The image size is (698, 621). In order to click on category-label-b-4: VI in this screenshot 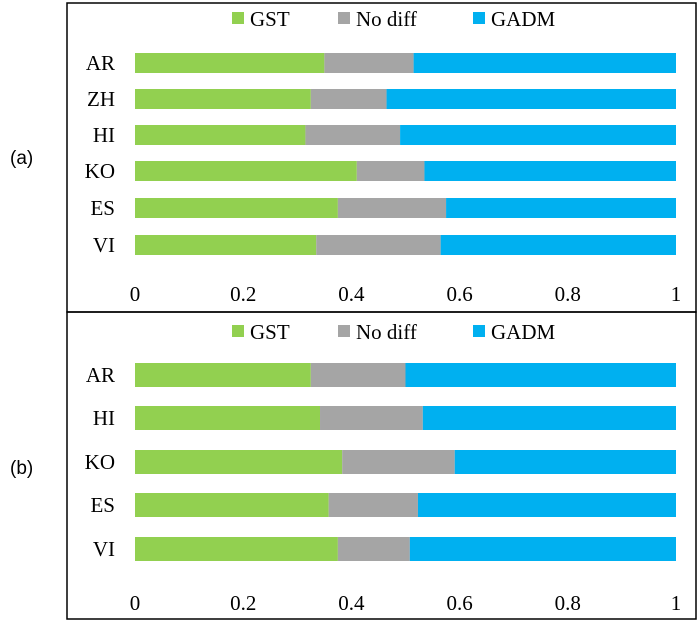, I will do `click(104, 549)`.